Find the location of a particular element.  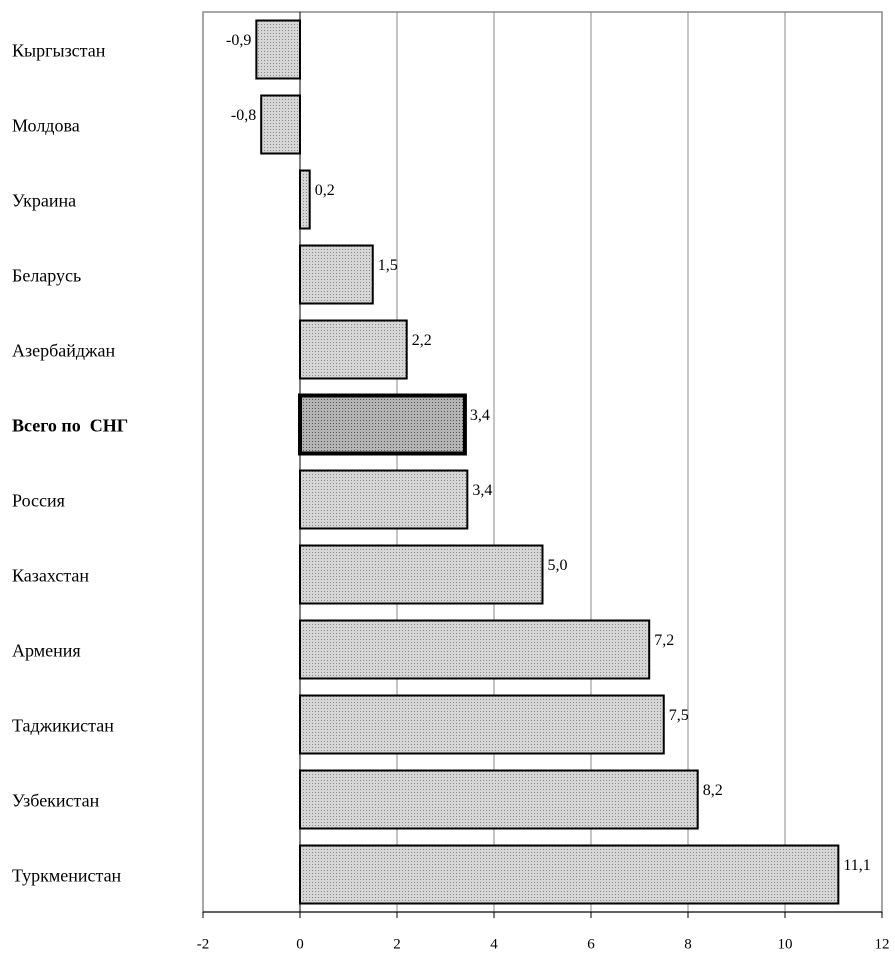

x-tick-label: 2 is located at coordinates (397, 944).